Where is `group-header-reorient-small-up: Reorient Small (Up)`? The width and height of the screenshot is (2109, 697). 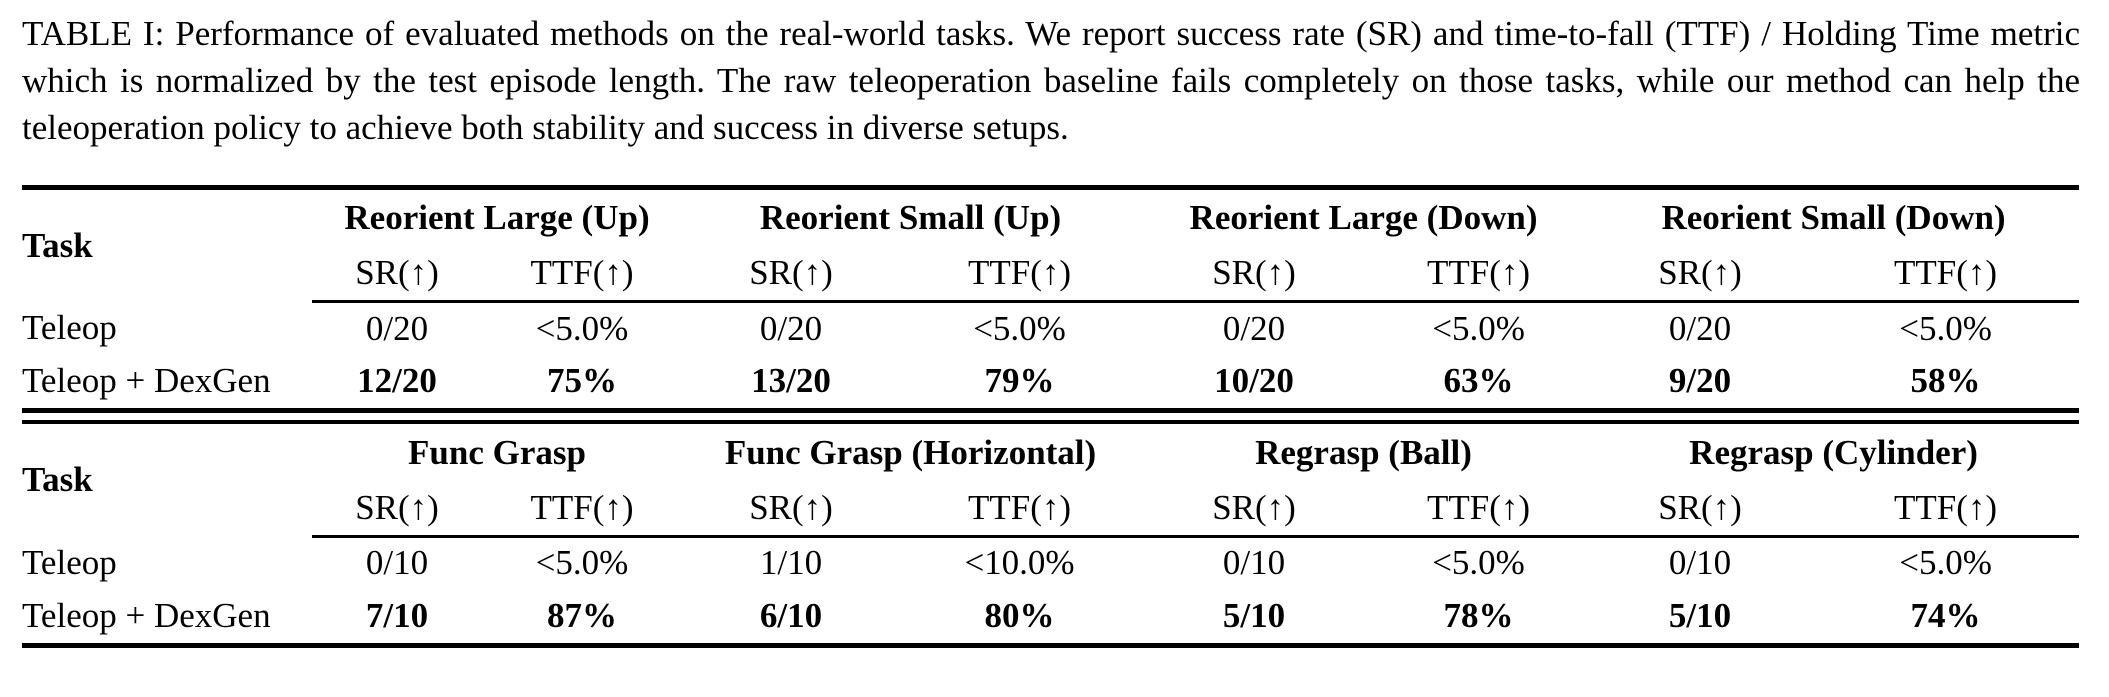 group-header-reorient-small-up: Reorient Small (Up) is located at coordinates (910, 217).